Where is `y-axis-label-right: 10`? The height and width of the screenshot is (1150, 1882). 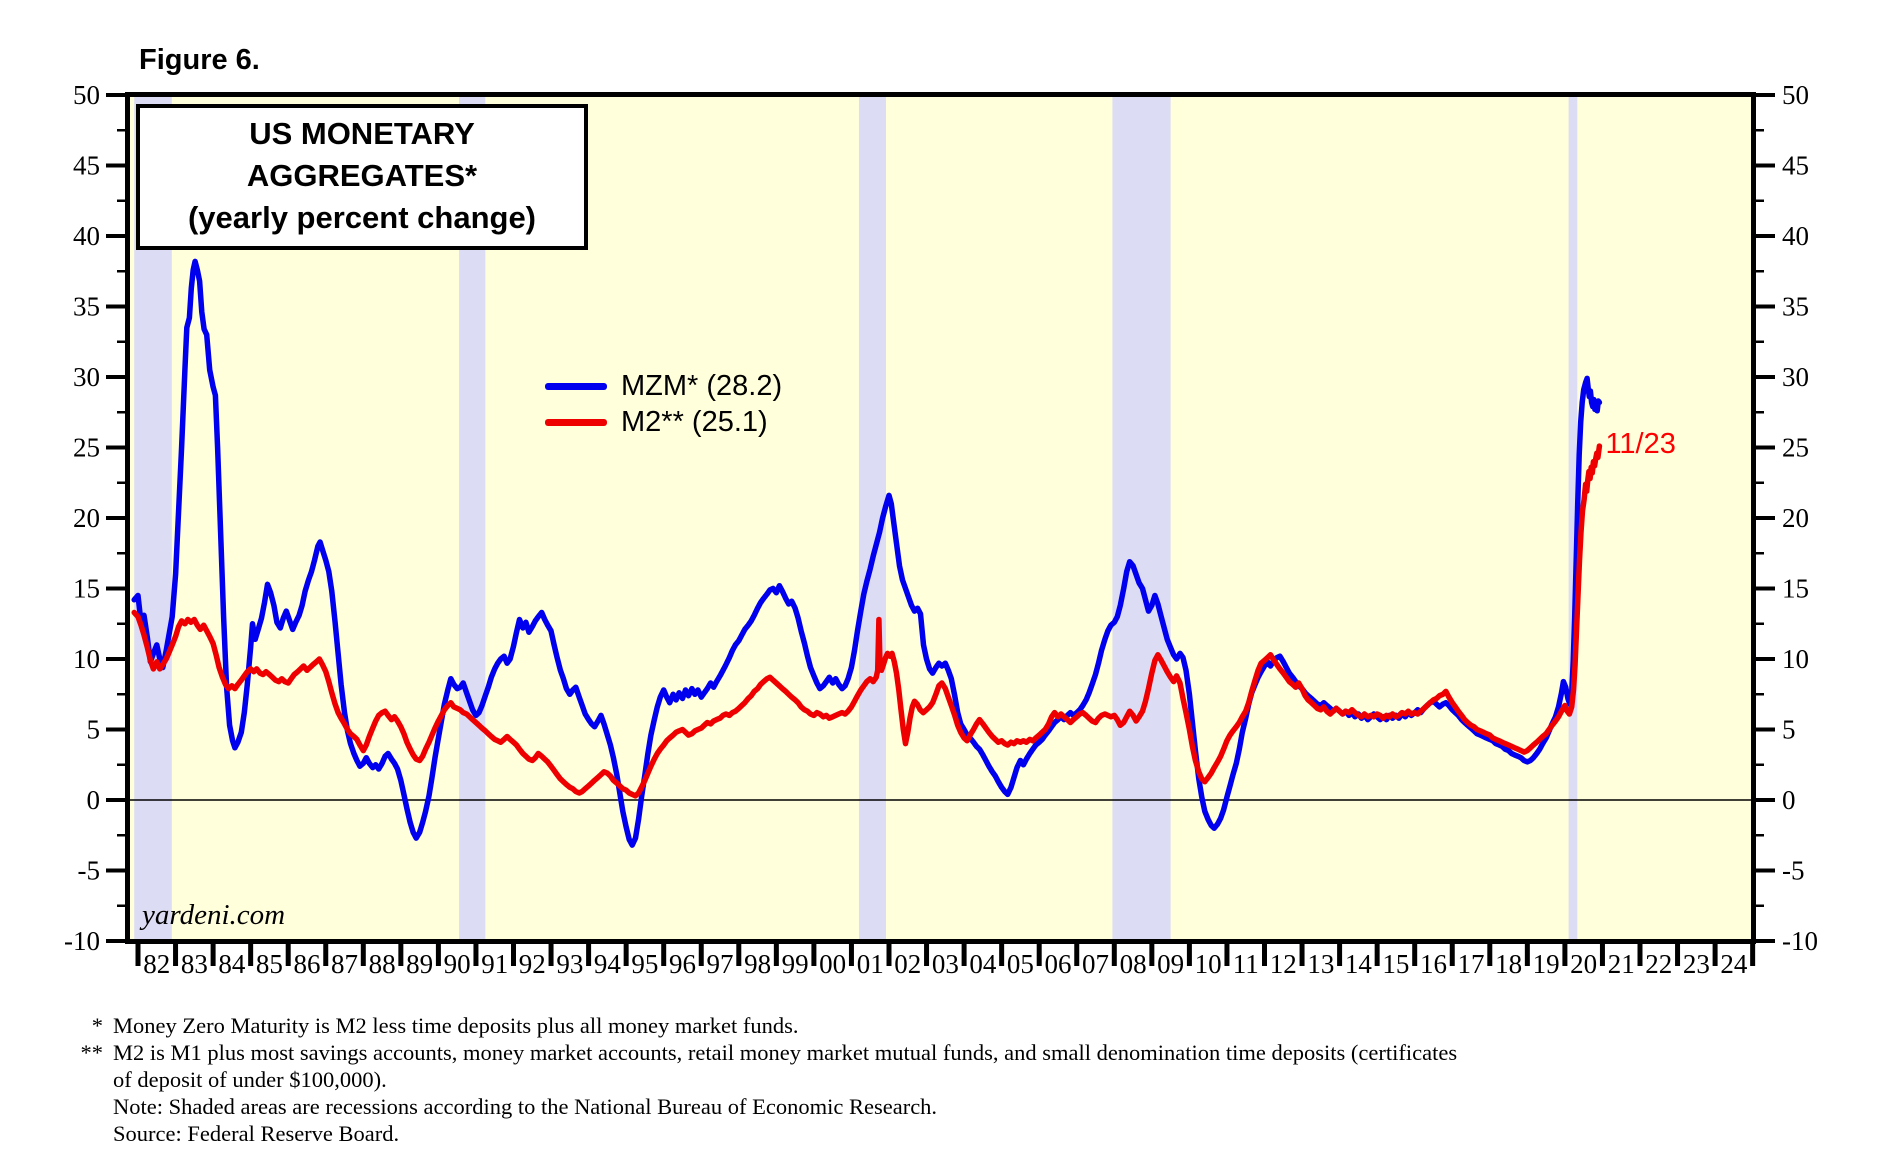 y-axis-label-right: 10 is located at coordinates (1795, 659).